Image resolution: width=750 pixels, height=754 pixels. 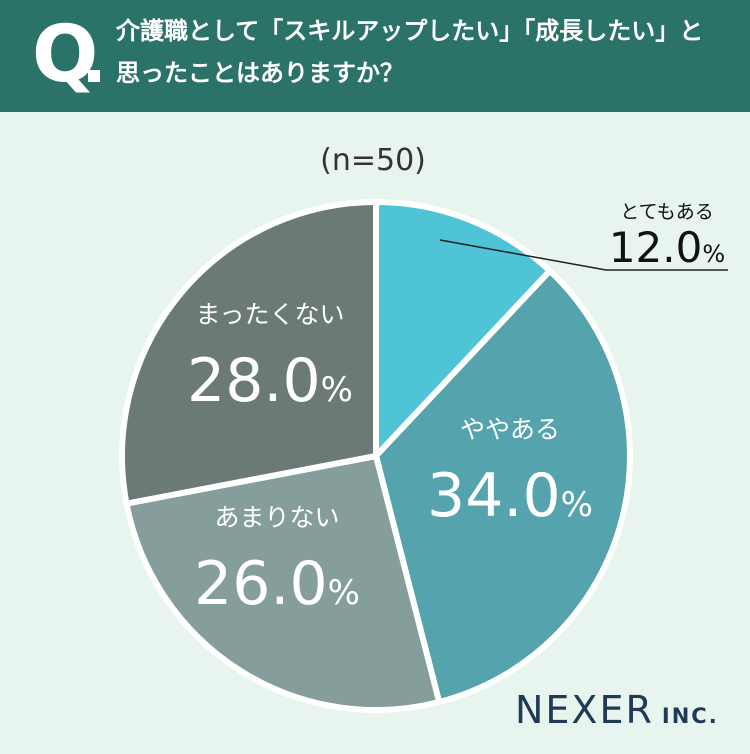 I want to click on q-mark: Q, so click(x=65, y=55).